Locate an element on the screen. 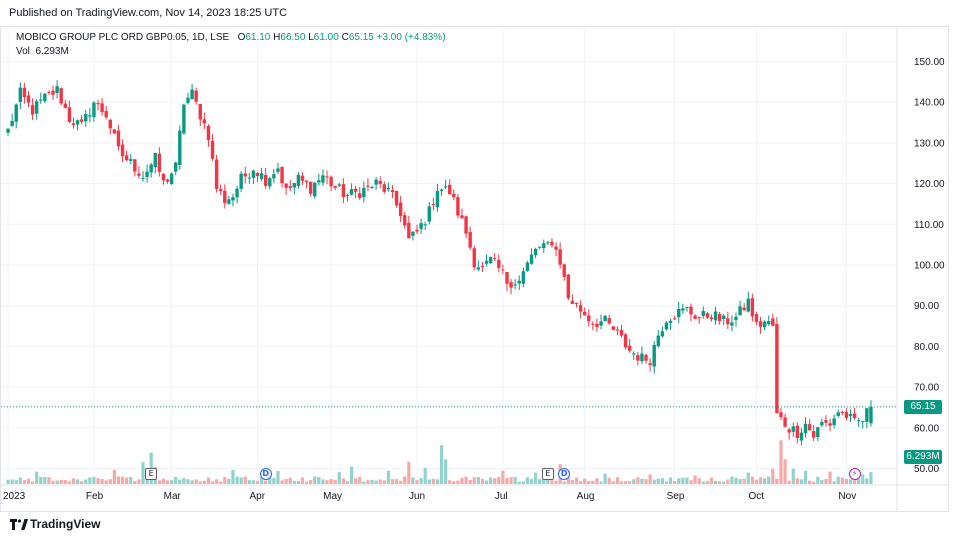 The image size is (960, 539). x-tick-label: Jun is located at coordinates (417, 496).